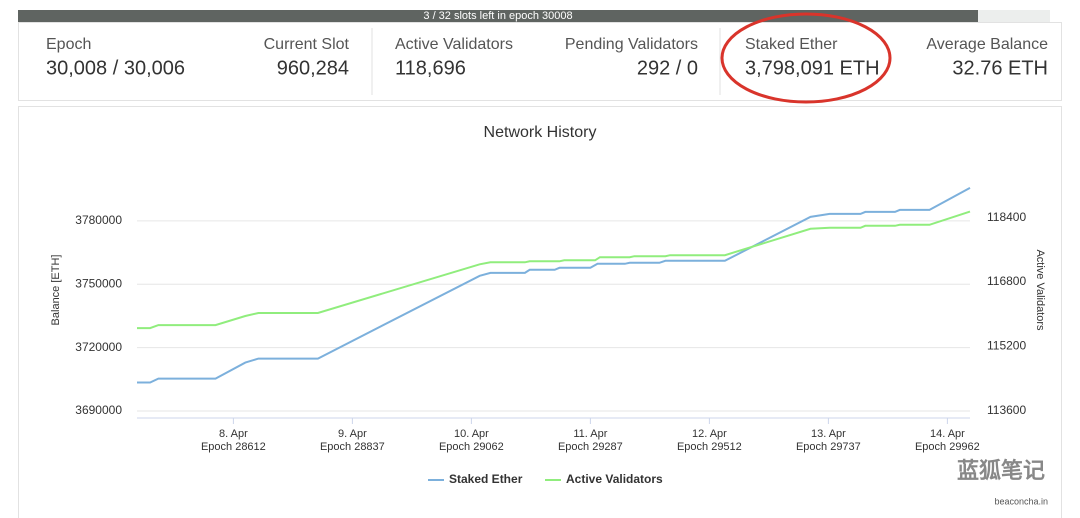 The image size is (1080, 518). Describe the element at coordinates (471, 447) in the screenshot. I see `x-tick-sublabel: Epoch 29062` at that location.